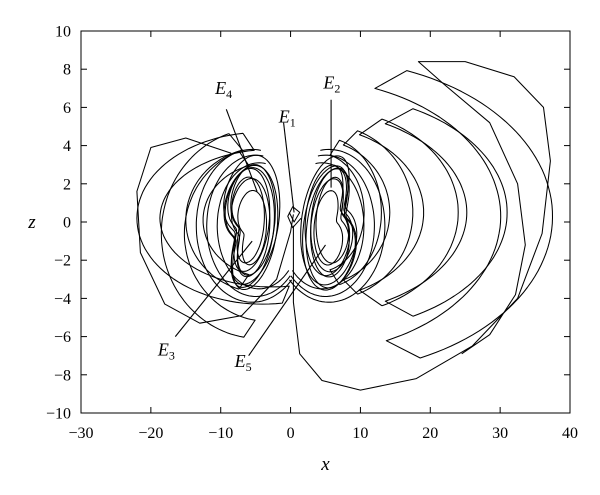  I want to click on trajectory-right-mid-crescent, so click(408, 212).